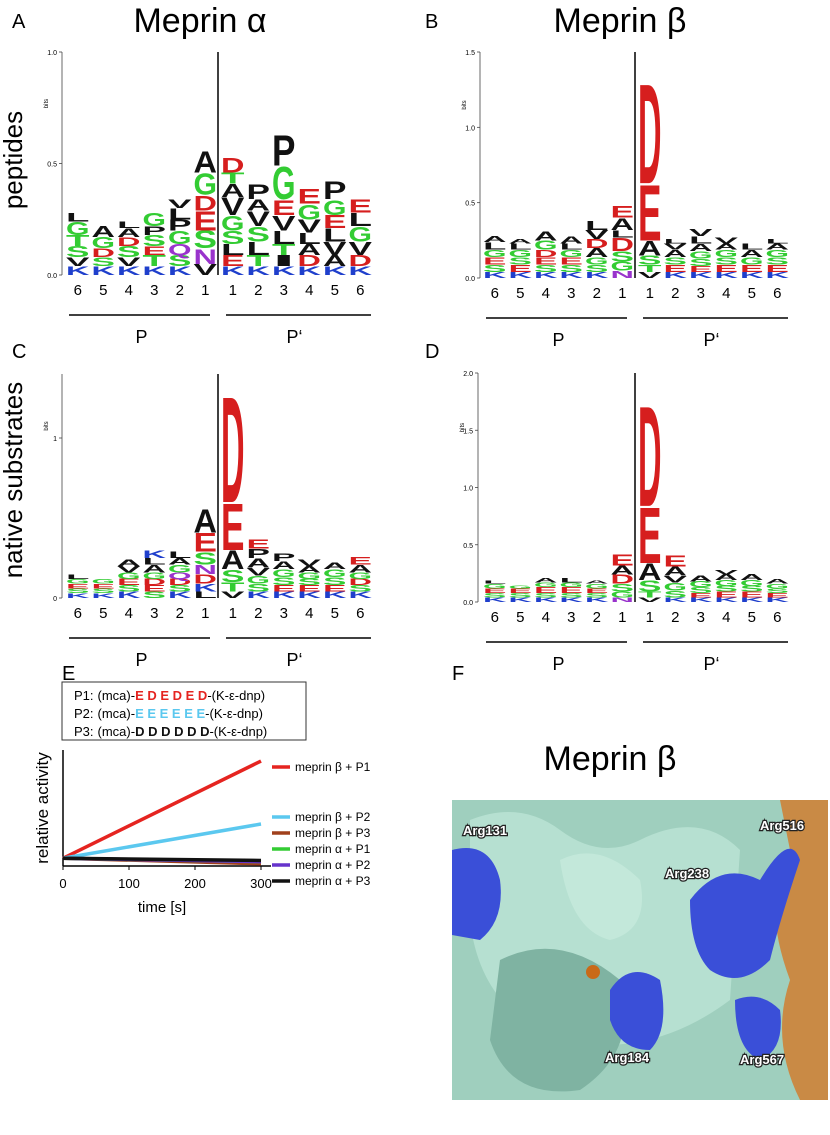 This screenshot has width=830, height=1135. What do you see at coordinates (622, 293) in the screenshot?
I see `x-tick-label: 1` at bounding box center [622, 293].